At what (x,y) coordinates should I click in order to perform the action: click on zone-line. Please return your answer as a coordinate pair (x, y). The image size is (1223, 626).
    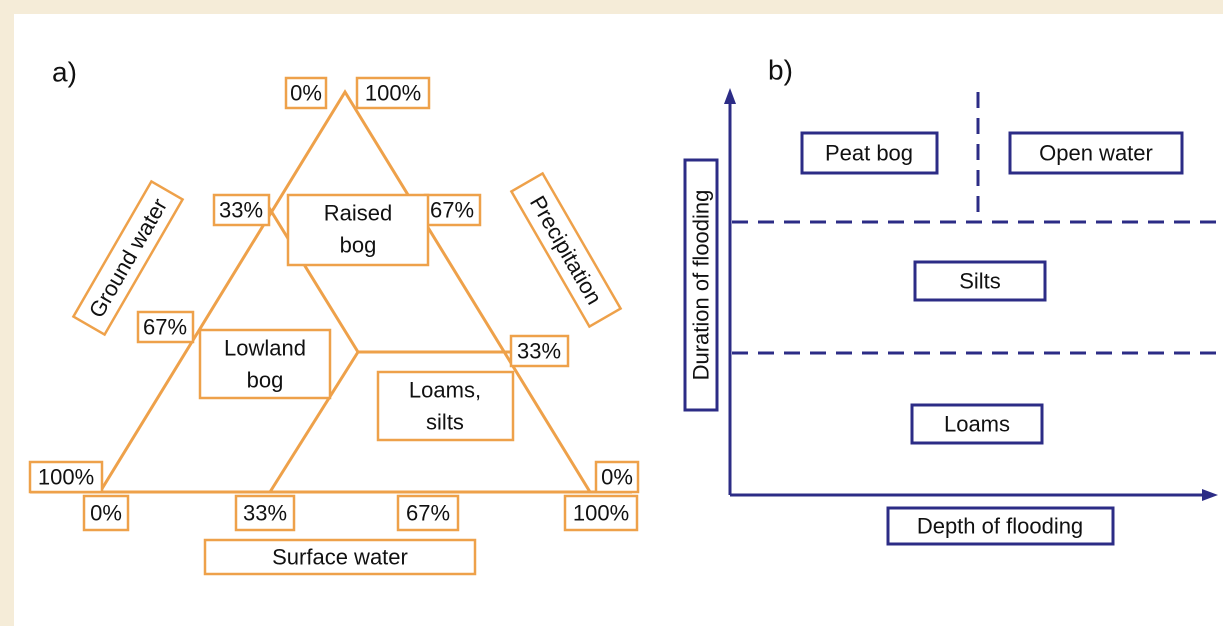
    Looking at the image, I should click on (314, 422).